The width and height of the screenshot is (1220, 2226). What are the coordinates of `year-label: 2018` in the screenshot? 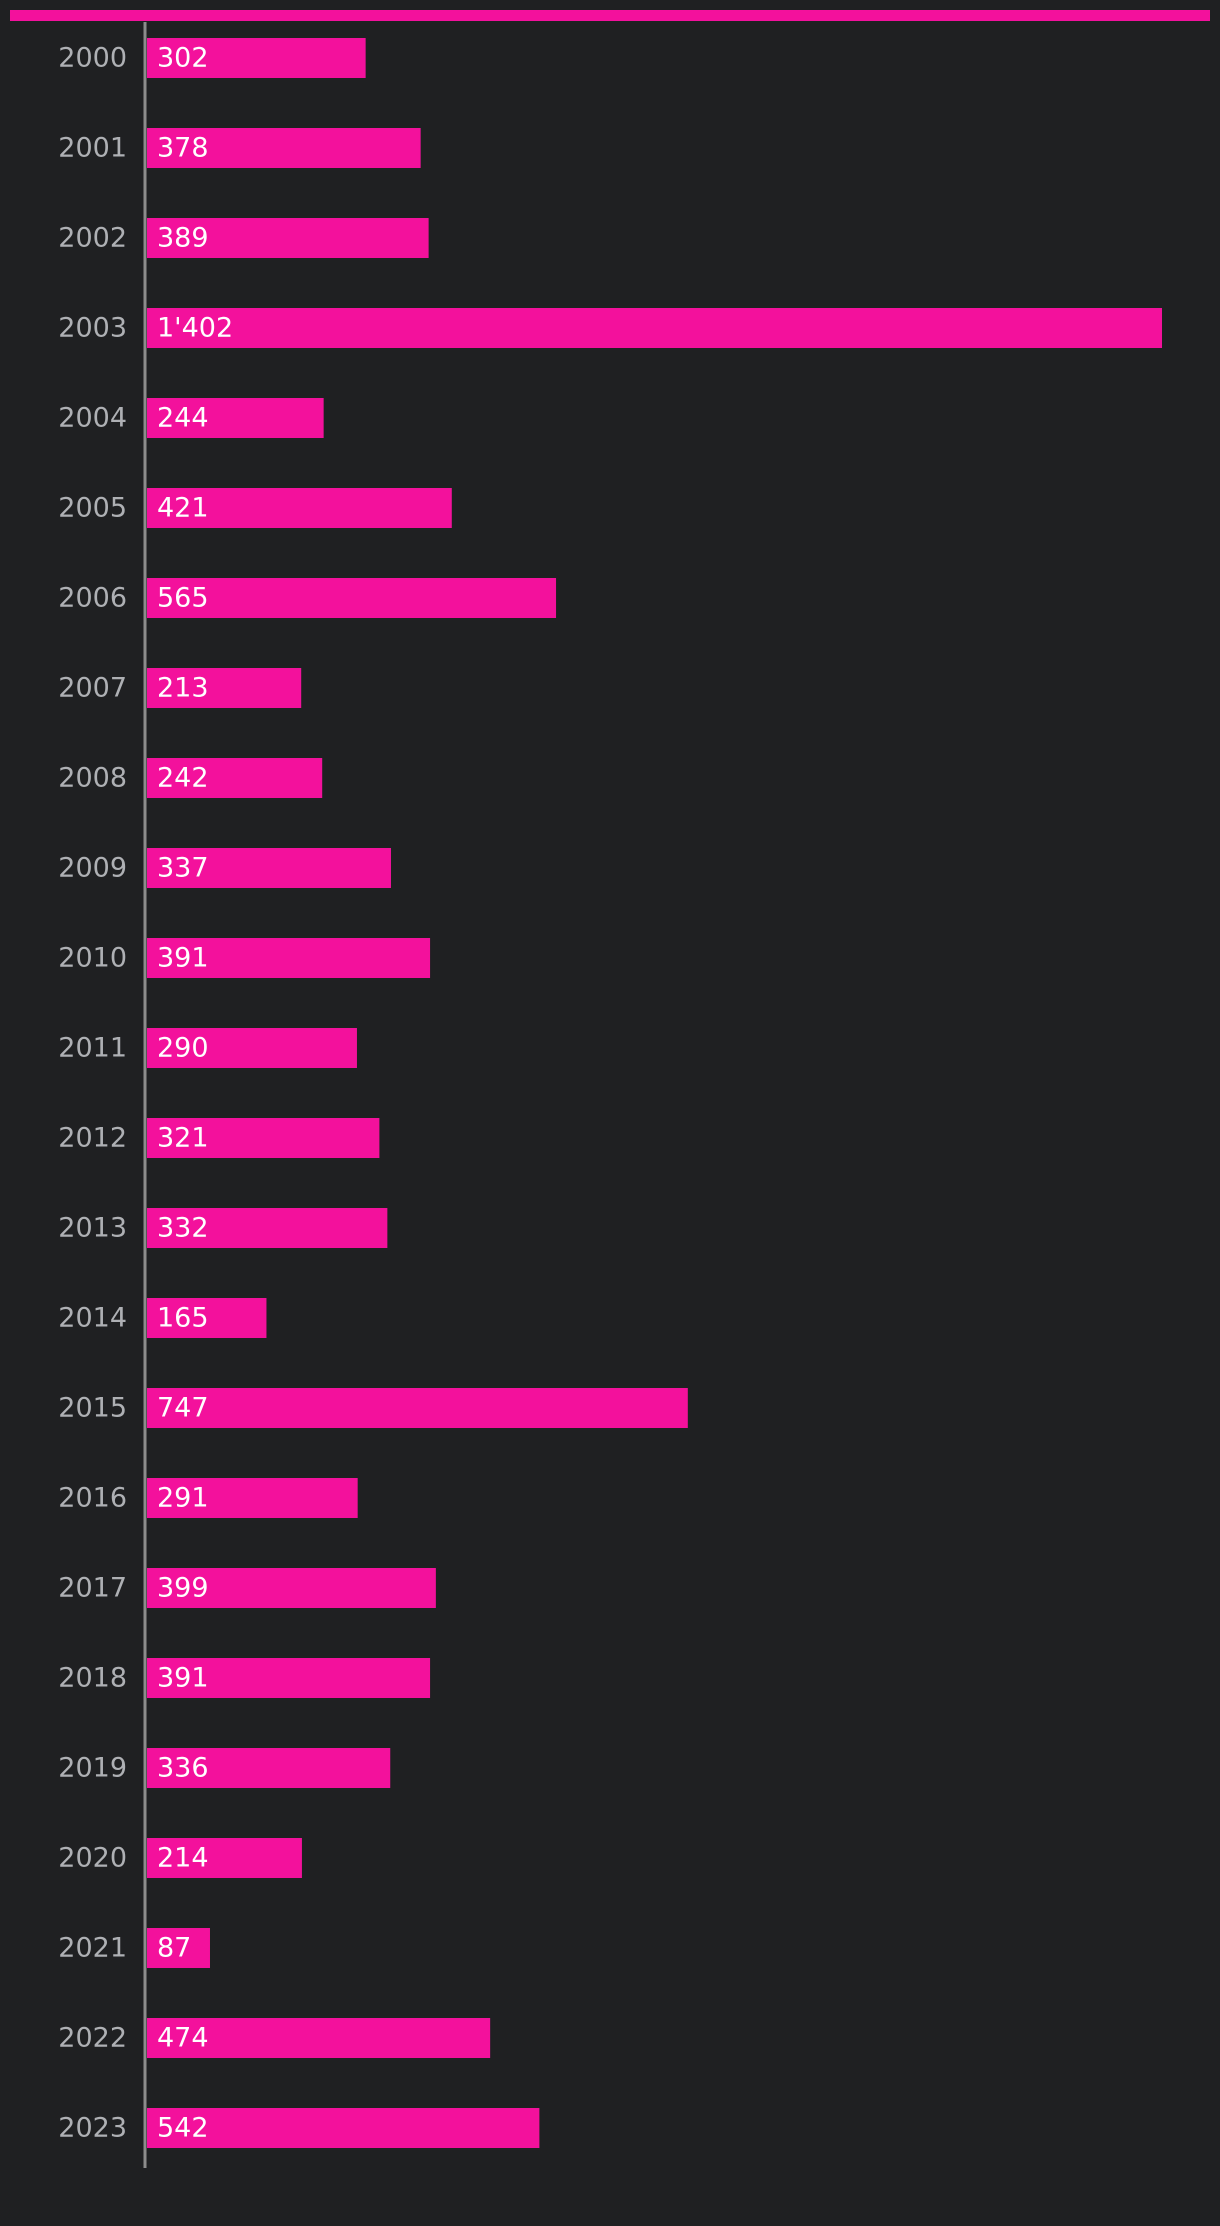 It's located at (92, 1678).